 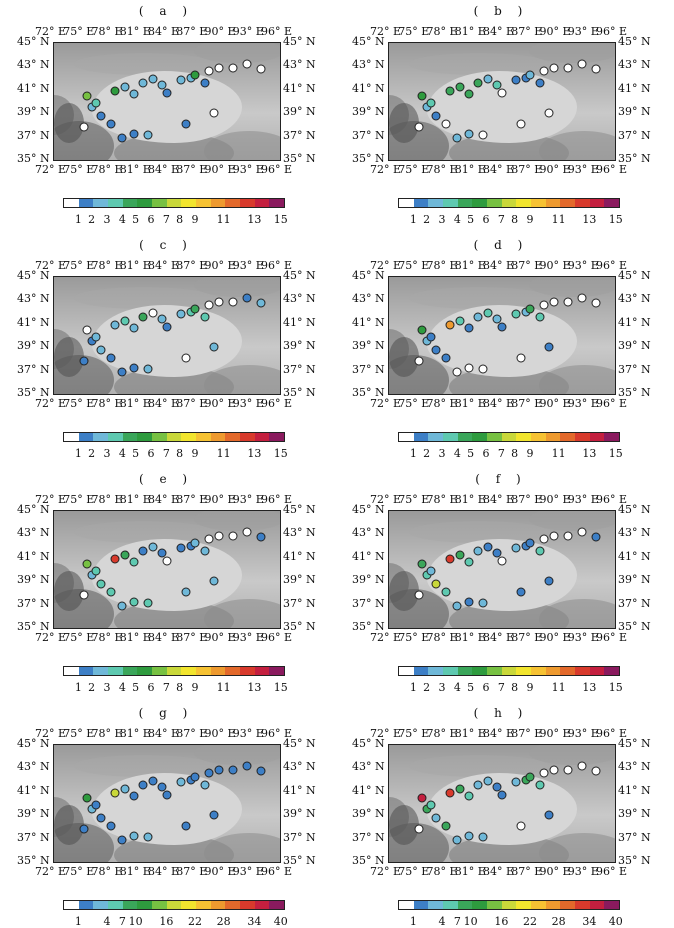 What do you see at coordinates (136, 687) in the screenshot?
I see `colorbar-tick-label: 5` at bounding box center [136, 687].